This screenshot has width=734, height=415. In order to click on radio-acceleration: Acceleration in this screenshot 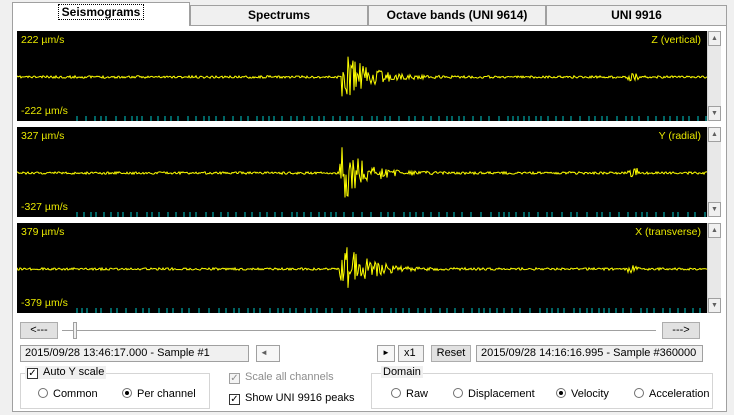, I will do `click(672, 394)`.